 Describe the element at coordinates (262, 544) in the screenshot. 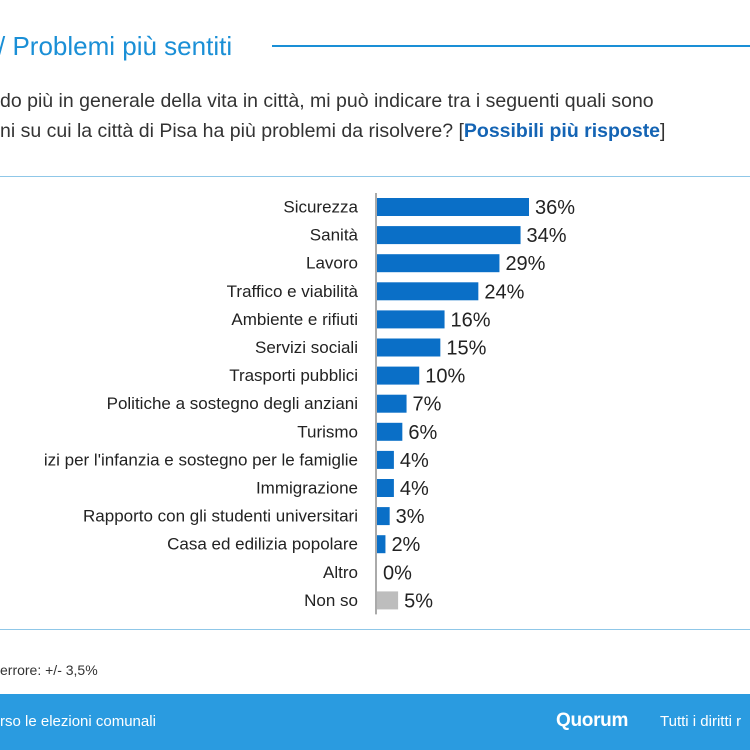

I see `category-label: Casa ed edilizia popolare` at that location.